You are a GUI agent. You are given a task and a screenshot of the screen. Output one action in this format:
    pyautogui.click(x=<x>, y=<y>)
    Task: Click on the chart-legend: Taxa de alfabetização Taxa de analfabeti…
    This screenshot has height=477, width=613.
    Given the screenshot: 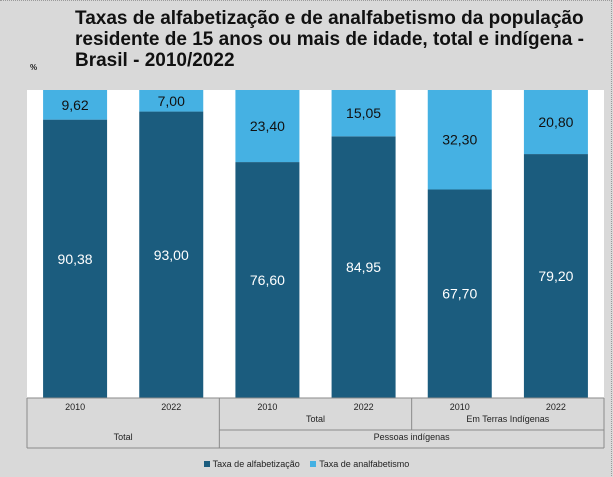 What is the action you would take?
    pyautogui.click(x=306, y=464)
    